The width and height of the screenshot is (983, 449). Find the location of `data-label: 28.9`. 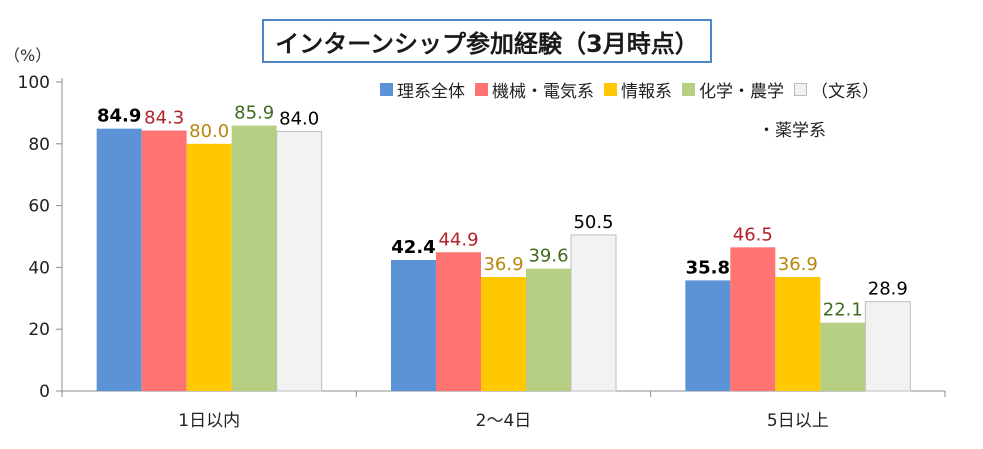

data-label: 28.9 is located at coordinates (888, 289).